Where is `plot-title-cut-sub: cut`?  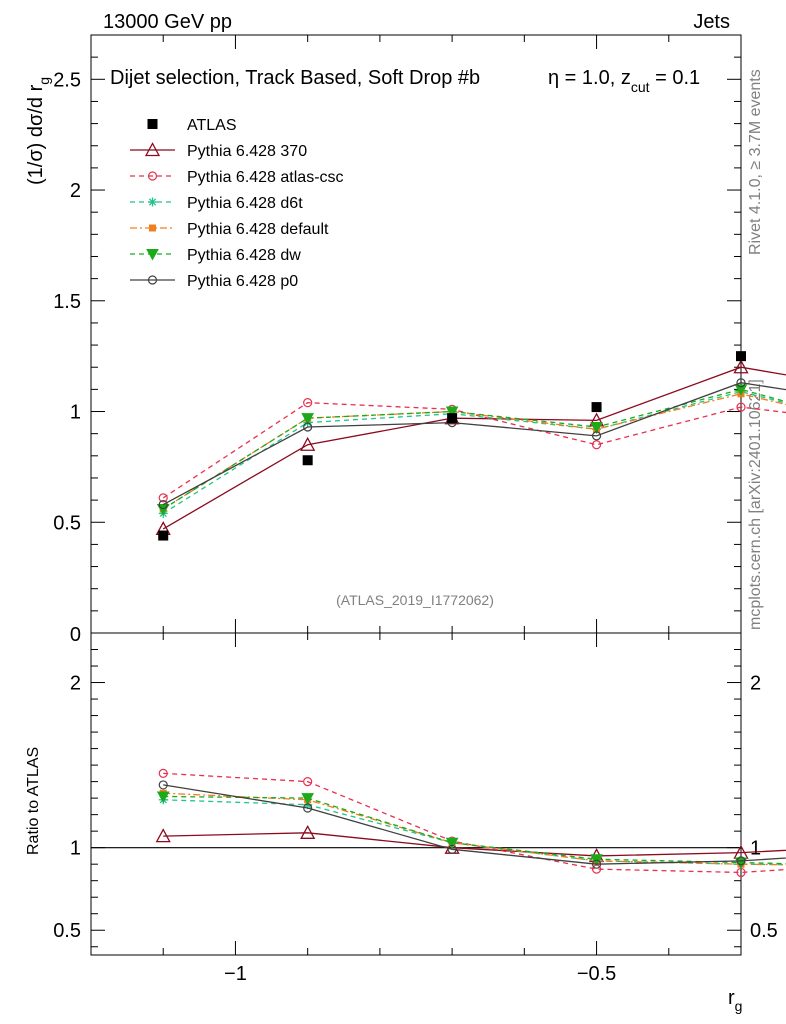
plot-title-cut-sub: cut is located at coordinates (640, 87).